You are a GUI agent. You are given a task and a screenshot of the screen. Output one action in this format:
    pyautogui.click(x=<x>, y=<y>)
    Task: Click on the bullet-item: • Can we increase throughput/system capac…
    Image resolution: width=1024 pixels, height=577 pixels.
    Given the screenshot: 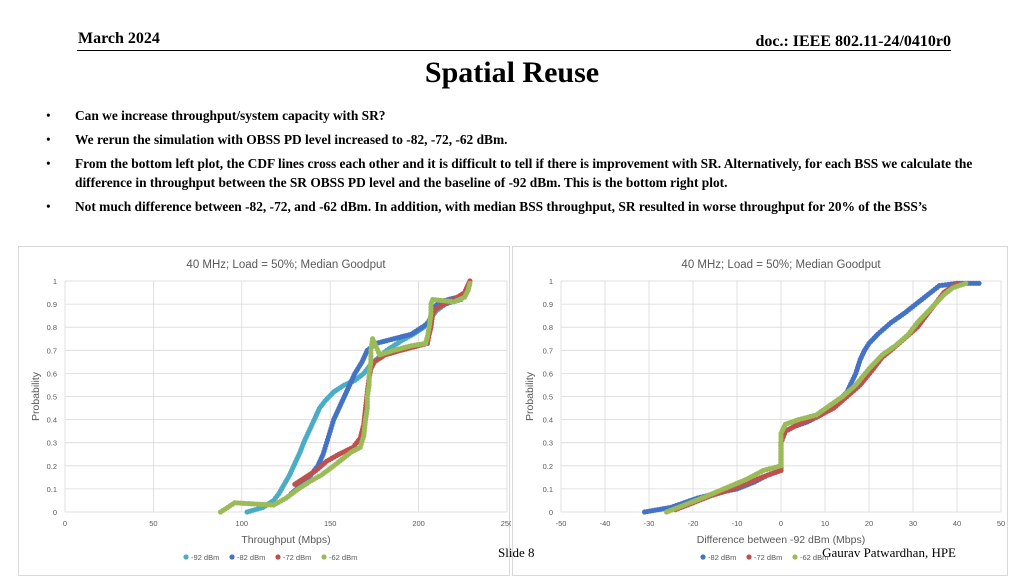 What is the action you would take?
    pyautogui.click(x=521, y=115)
    